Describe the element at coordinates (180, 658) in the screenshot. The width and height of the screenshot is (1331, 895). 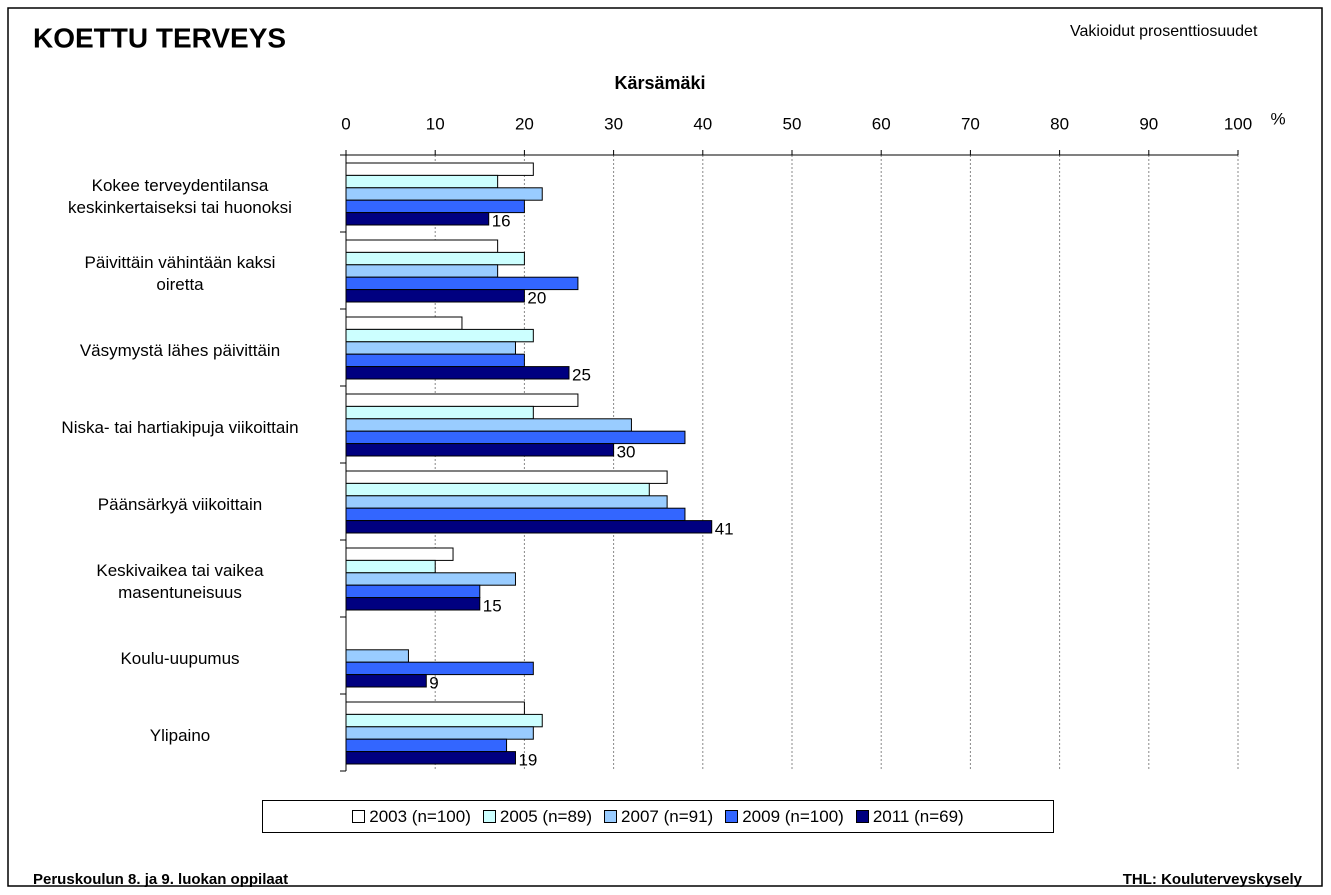
I see `y-tick-label: Koulu-uupumus` at that location.